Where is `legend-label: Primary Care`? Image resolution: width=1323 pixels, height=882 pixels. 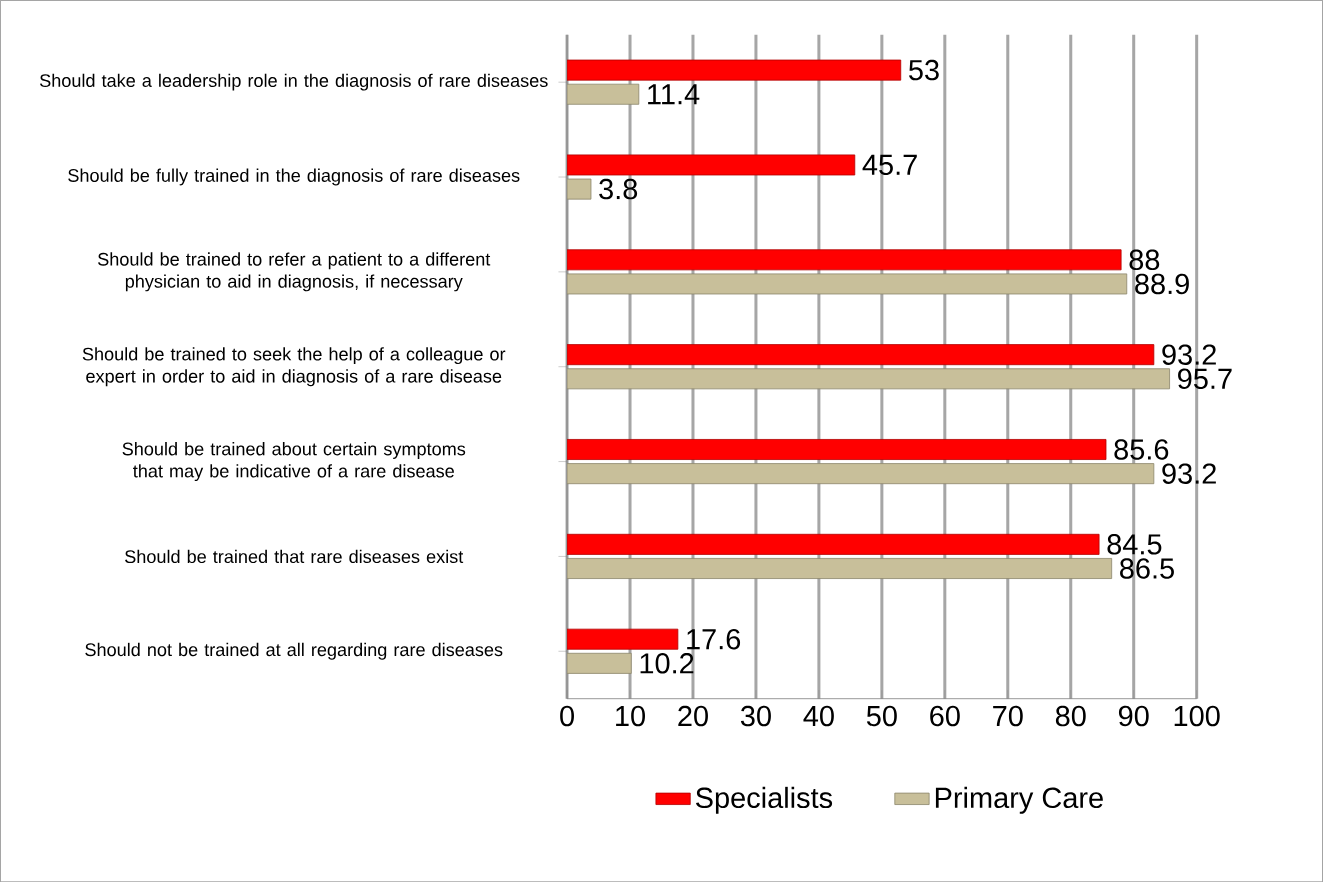 legend-label: Primary Care is located at coordinates (1019, 800).